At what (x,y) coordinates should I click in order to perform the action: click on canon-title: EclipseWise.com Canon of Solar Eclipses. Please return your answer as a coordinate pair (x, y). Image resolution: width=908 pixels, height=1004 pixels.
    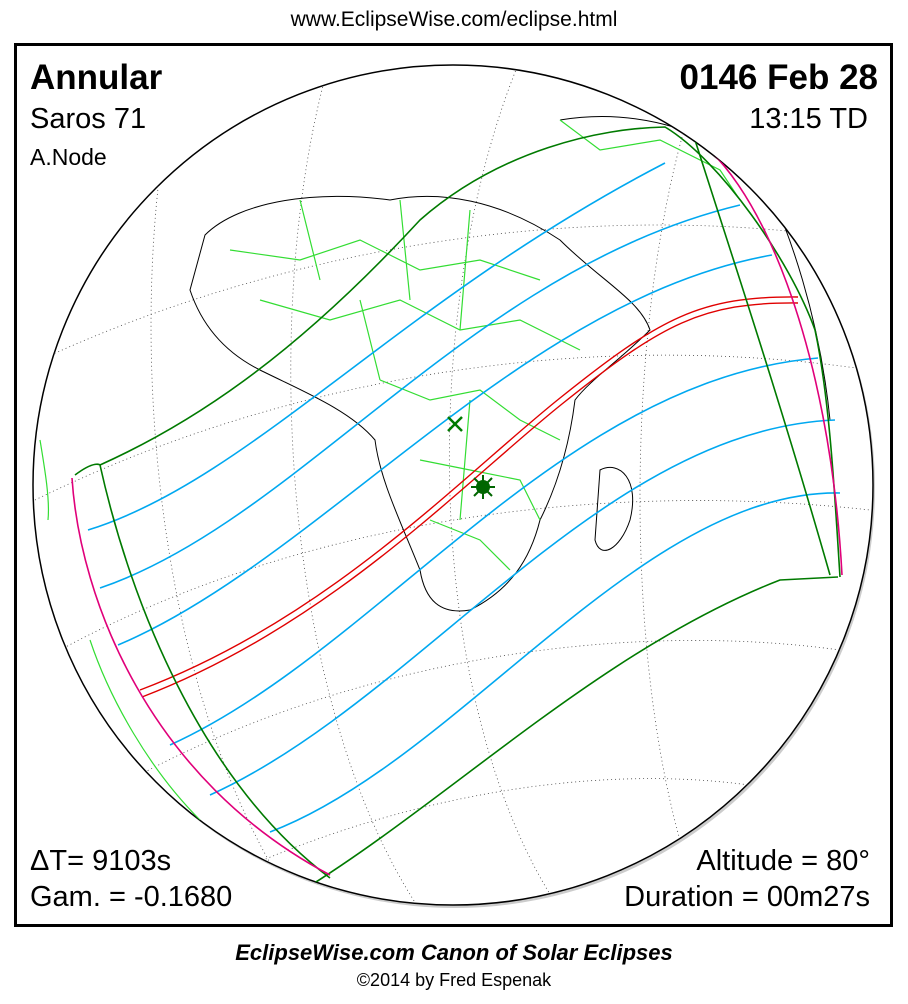
    Looking at the image, I should click on (454, 952).